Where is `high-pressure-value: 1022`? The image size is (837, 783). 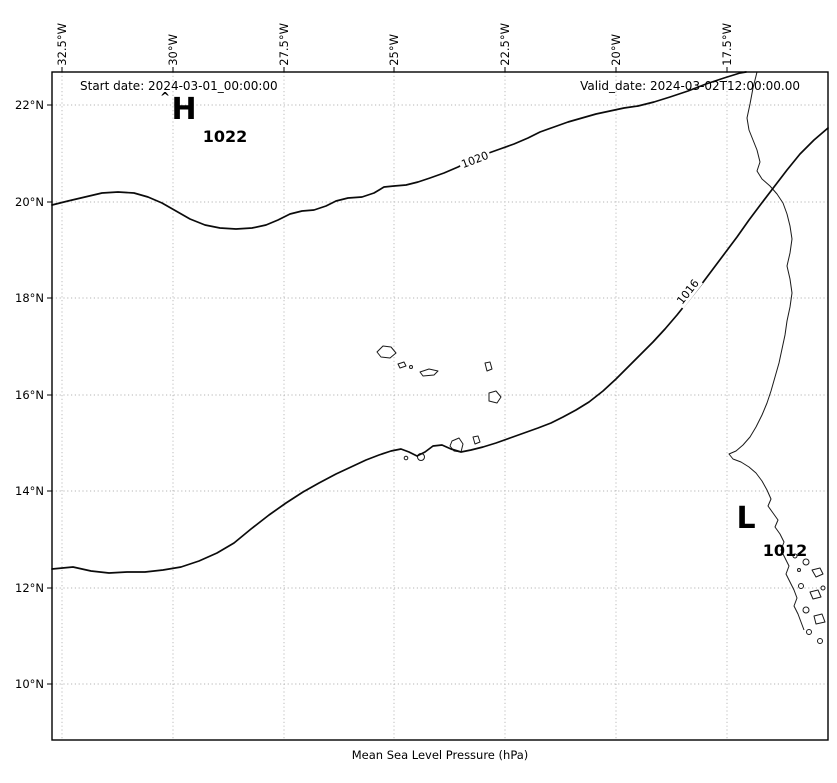 high-pressure-value: 1022 is located at coordinates (225, 136).